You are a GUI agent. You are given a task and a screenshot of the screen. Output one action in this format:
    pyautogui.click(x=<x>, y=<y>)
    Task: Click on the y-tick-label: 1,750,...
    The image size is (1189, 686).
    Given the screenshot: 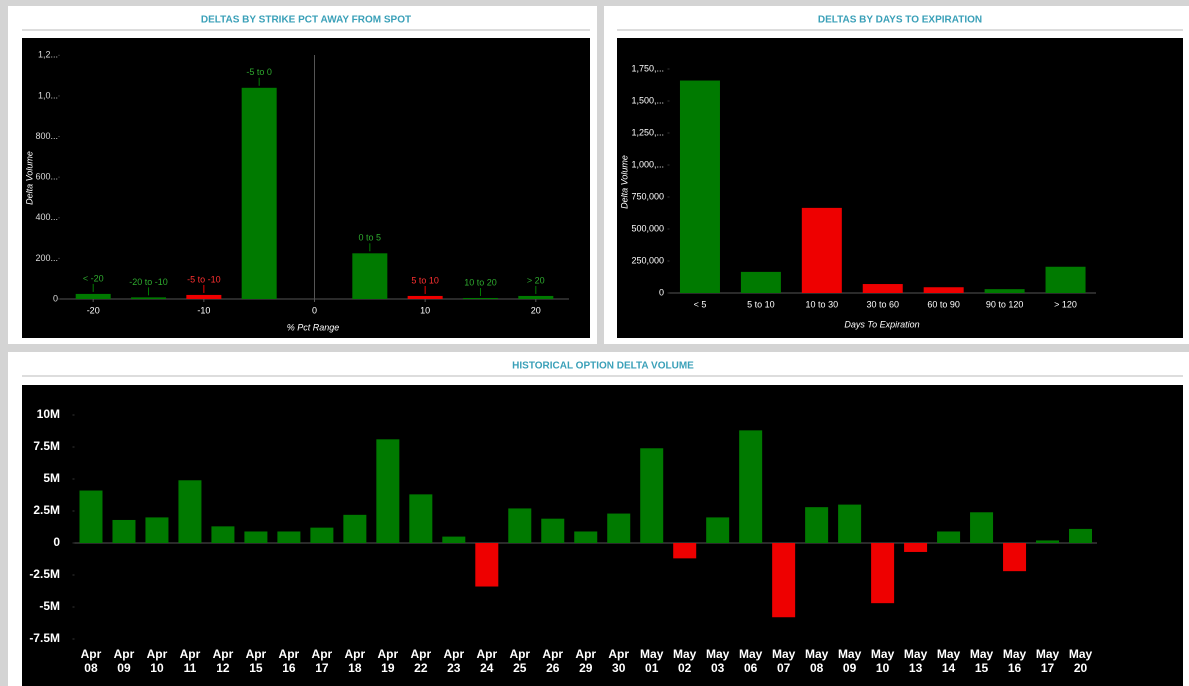 What is the action you would take?
    pyautogui.click(x=647, y=68)
    